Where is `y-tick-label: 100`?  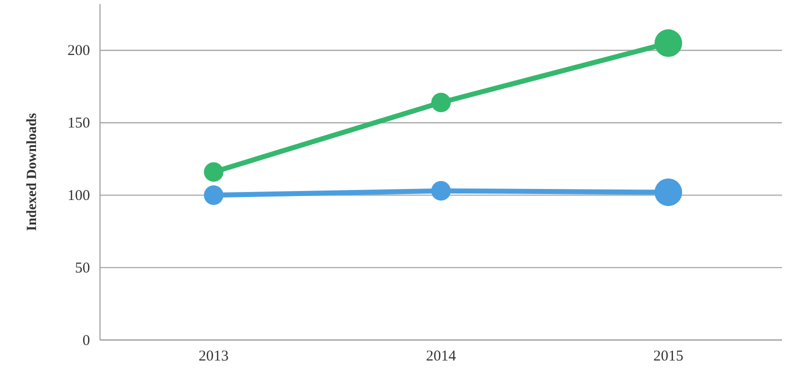 y-tick-label: 100 is located at coordinates (79, 196).